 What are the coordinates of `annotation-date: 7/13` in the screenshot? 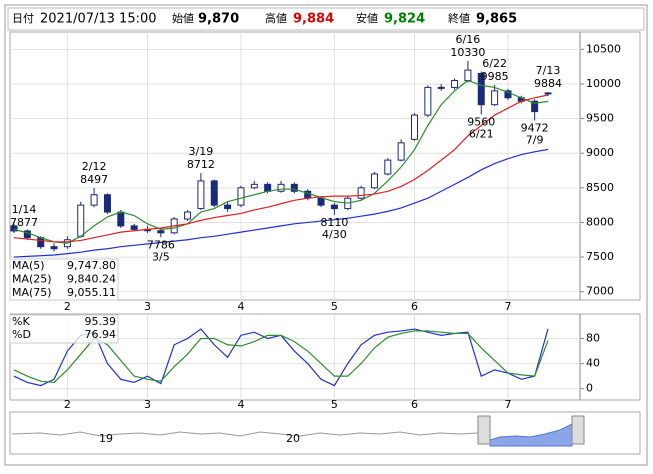 It's located at (548, 70).